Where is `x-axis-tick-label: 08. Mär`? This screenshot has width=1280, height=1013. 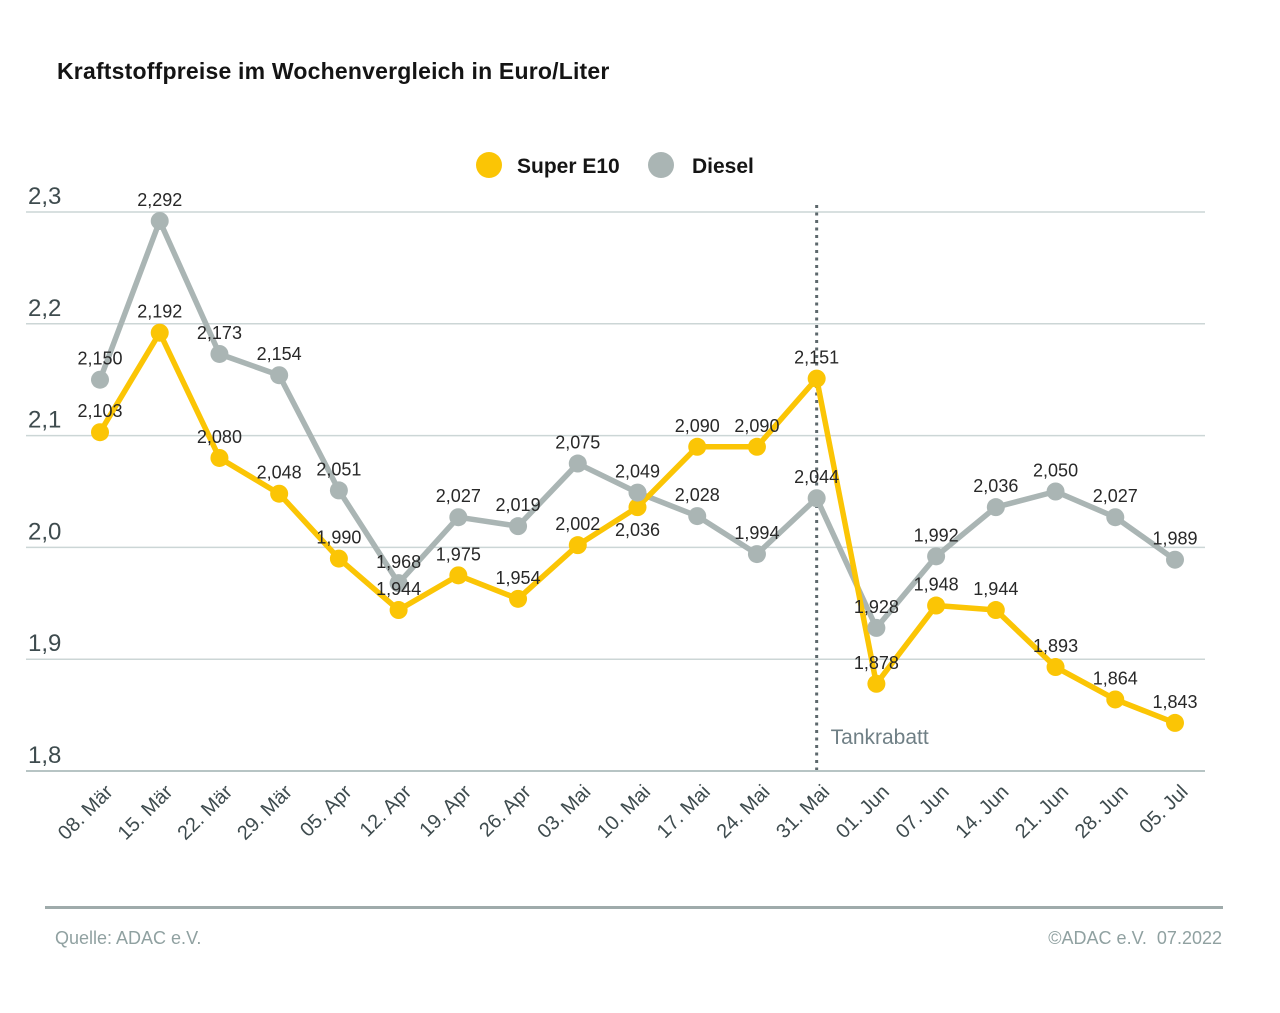 x-axis-tick-label: 08. Mär is located at coordinates (86, 813).